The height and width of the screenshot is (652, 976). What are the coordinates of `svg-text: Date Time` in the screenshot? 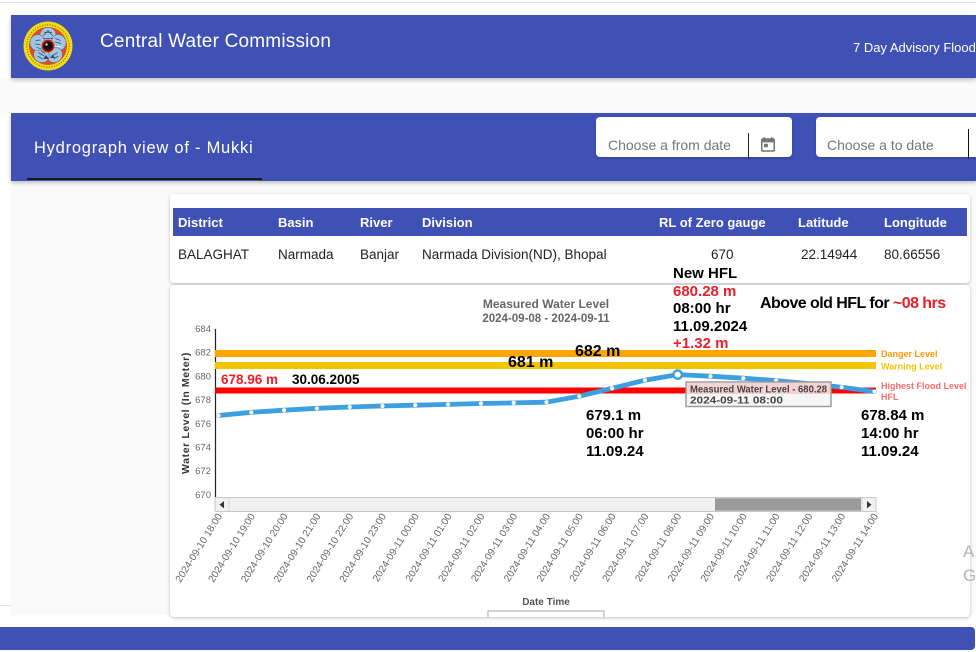 It's located at (546, 602).